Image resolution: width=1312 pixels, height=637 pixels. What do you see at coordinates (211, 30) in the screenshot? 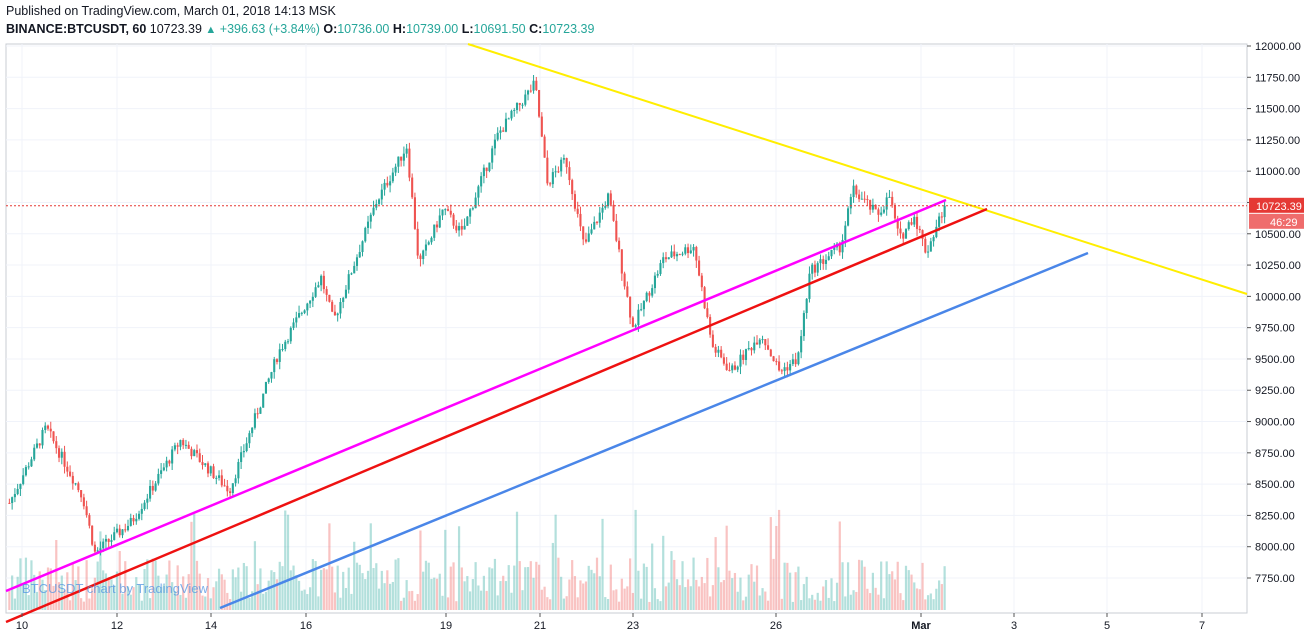
I see `up-arrow-icon: ▲` at bounding box center [211, 30].